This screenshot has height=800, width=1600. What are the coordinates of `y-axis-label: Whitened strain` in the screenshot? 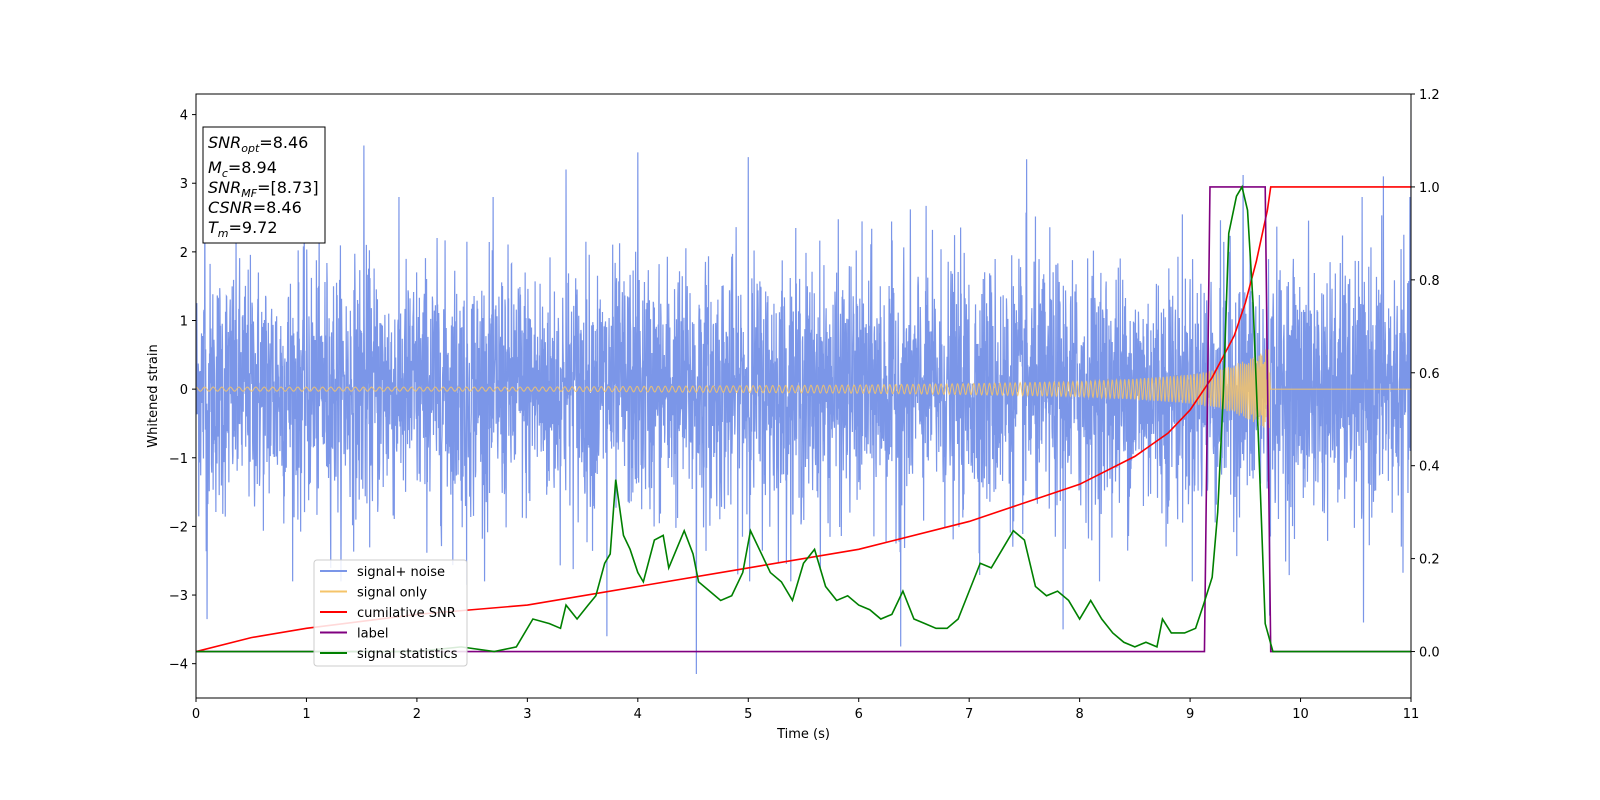 It's located at (153, 395).